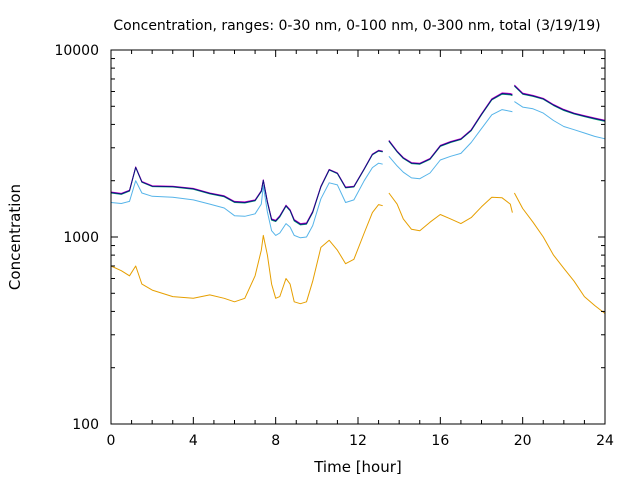  Describe the element at coordinates (357, 467) in the screenshot. I see `x-axis-label: Time [hour]` at that location.